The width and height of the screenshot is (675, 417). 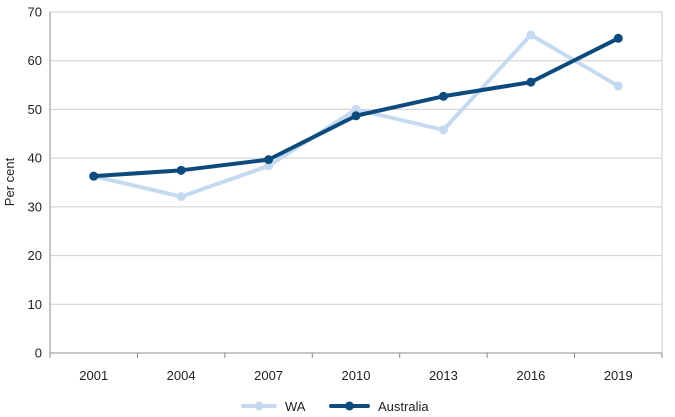 What do you see at coordinates (35, 183) in the screenshot?
I see `y-axis: 0 10 20 30 40 50 60 70` at bounding box center [35, 183].